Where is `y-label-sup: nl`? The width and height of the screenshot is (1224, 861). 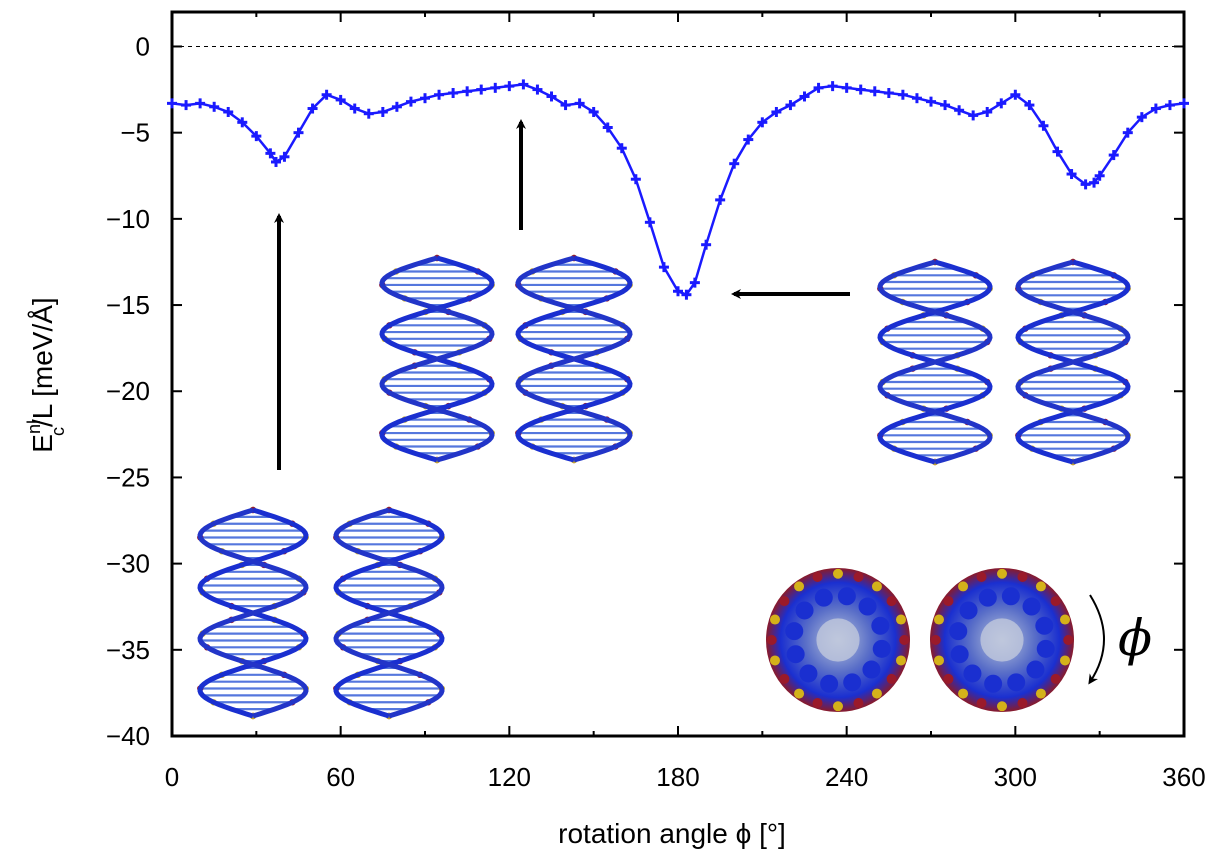 y-label-sup: nl is located at coordinates (34, 427).